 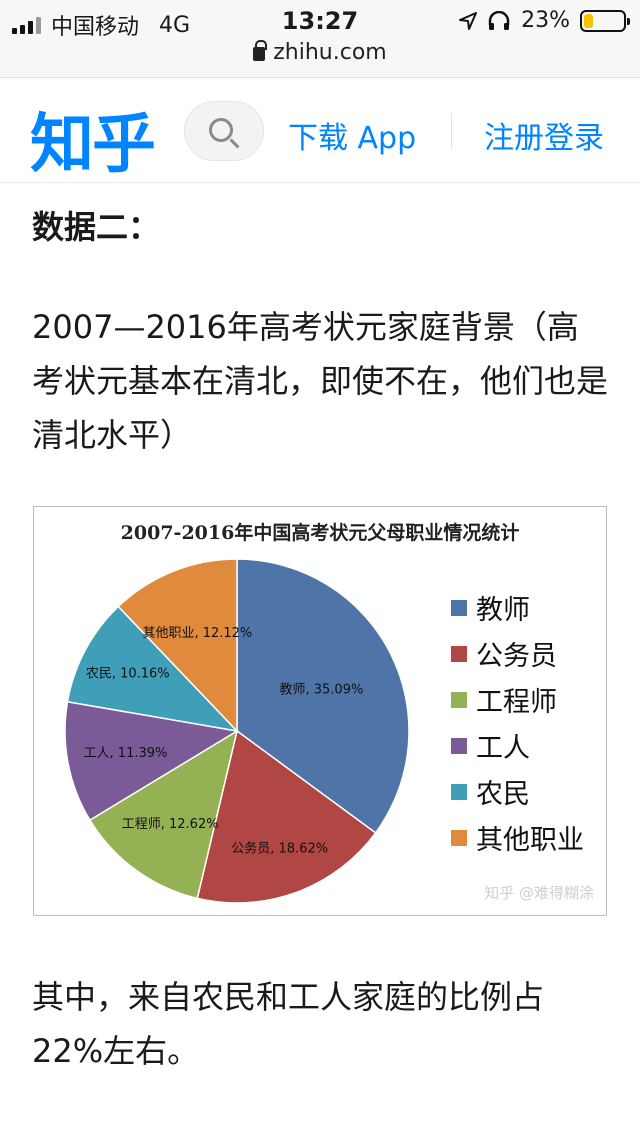 What do you see at coordinates (605, 20) in the screenshot?
I see `battery-icon` at bounding box center [605, 20].